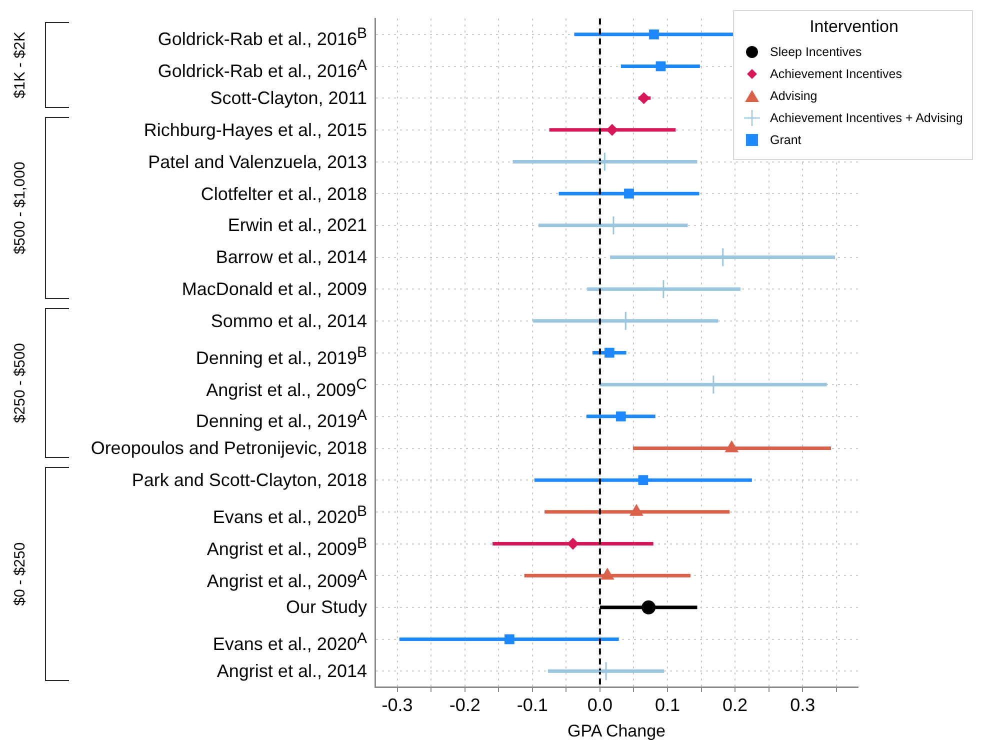 The image size is (981, 755). What do you see at coordinates (866, 118) in the screenshot?
I see `legend-label: Achievement Incentives + Advising` at bounding box center [866, 118].